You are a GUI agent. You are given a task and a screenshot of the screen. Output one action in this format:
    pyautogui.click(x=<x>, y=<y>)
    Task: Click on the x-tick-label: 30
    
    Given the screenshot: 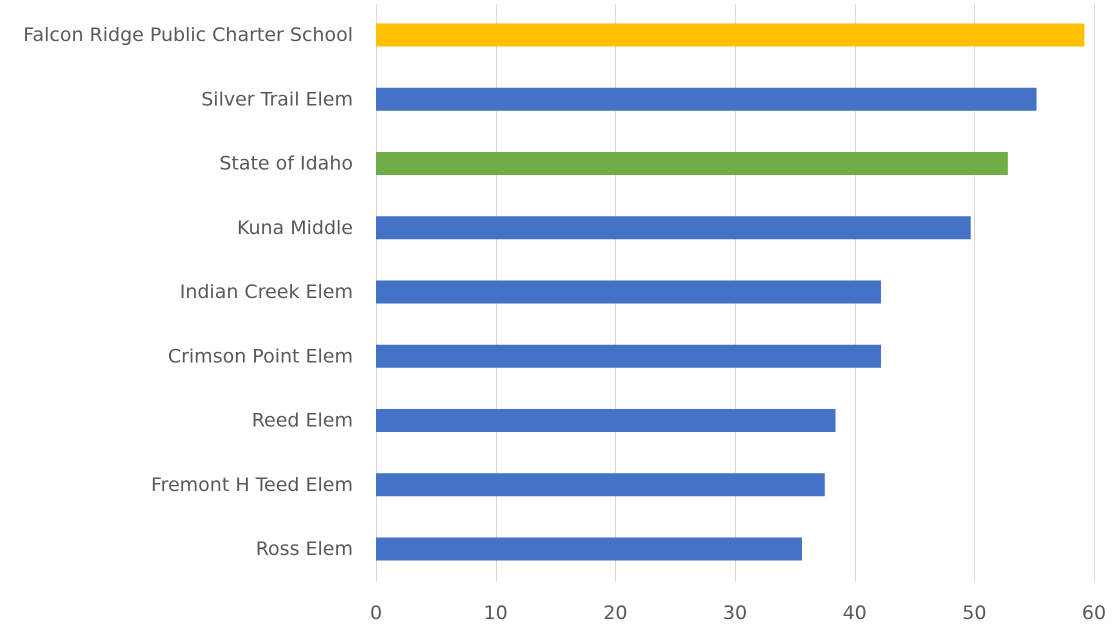 What is the action you would take?
    pyautogui.click(x=735, y=613)
    